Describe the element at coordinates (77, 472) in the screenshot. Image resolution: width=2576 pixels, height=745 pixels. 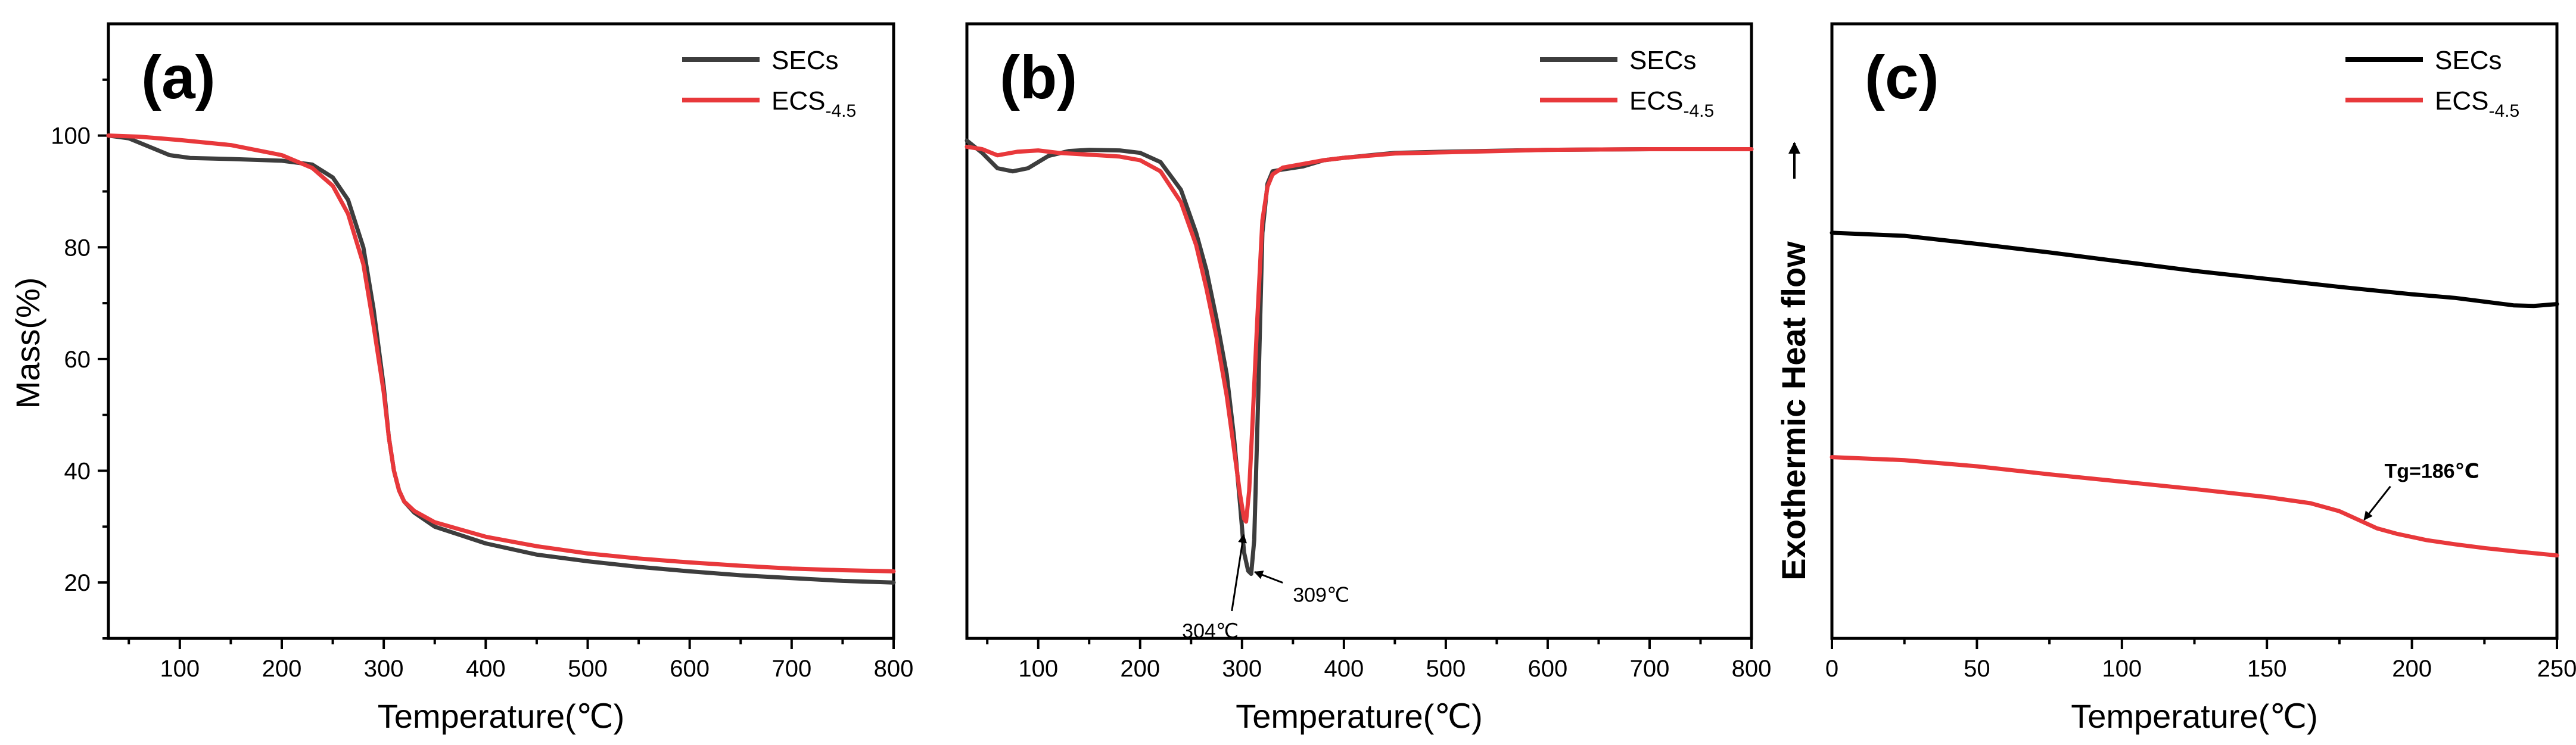
I see `y-tick-label: 40` at that location.